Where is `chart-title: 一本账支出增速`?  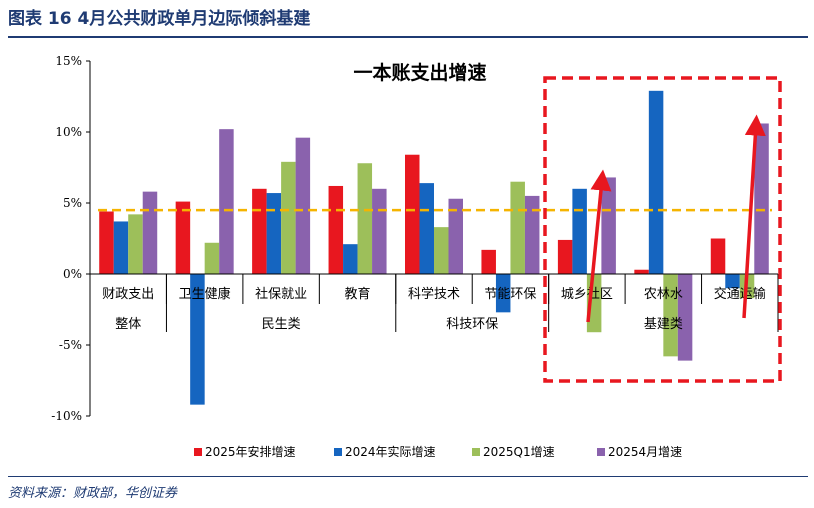 chart-title: 一本账支出增速 is located at coordinates (419, 72).